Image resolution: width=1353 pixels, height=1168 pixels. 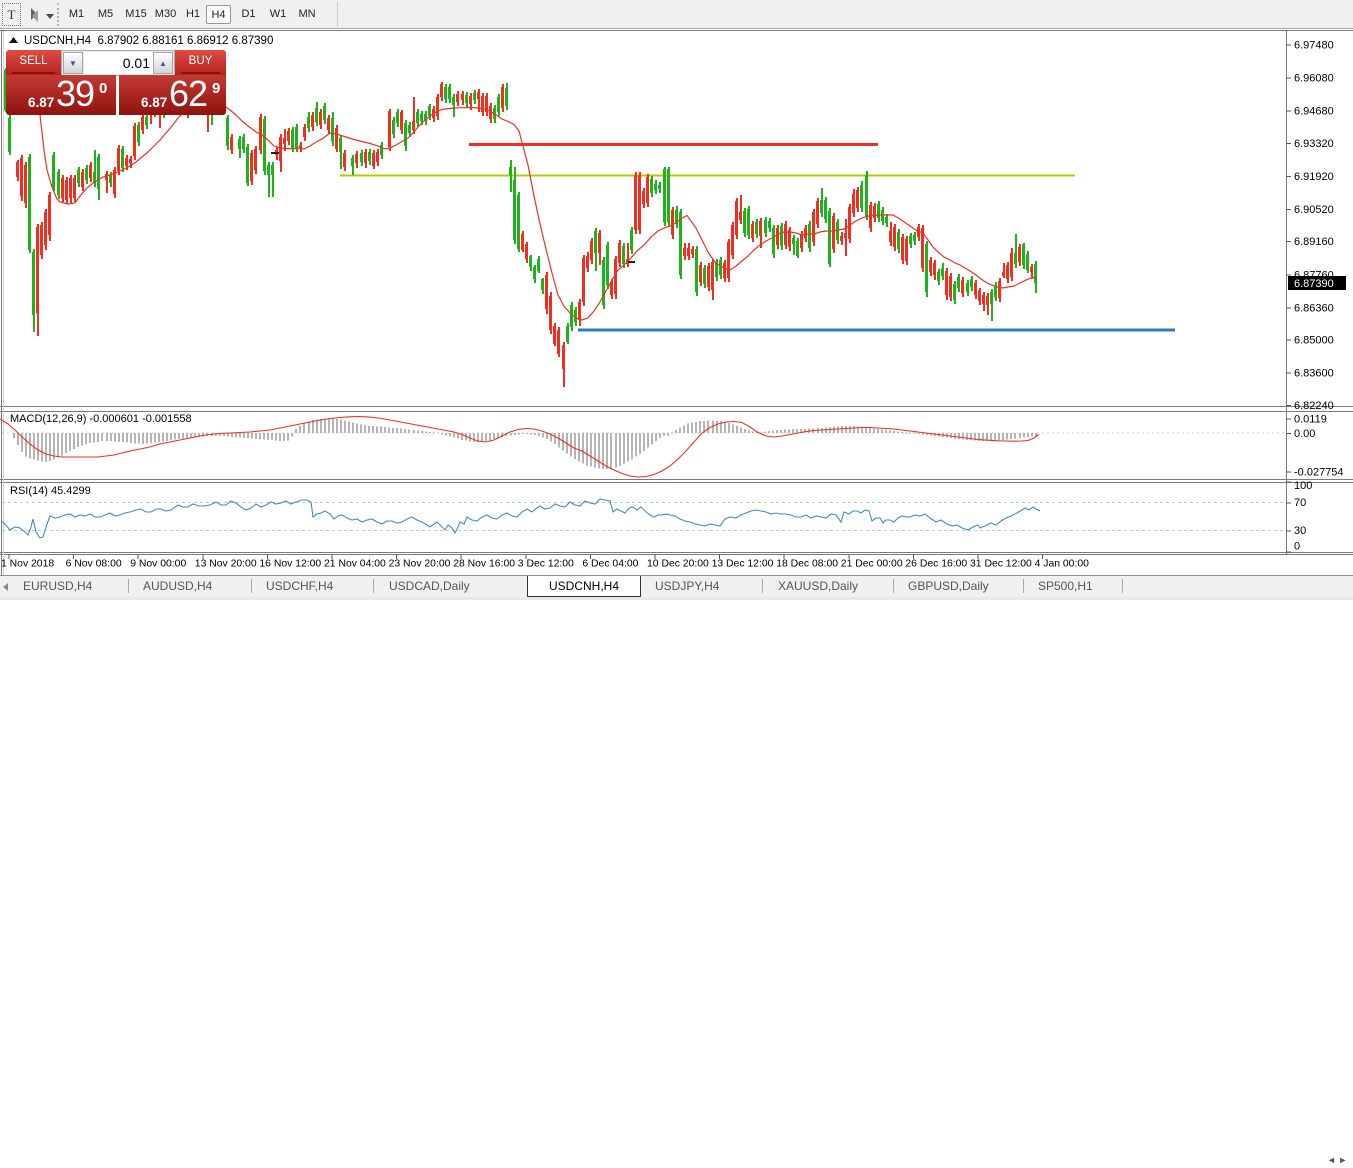 I want to click on svg-text: 6.90520, so click(x=1314, y=210).